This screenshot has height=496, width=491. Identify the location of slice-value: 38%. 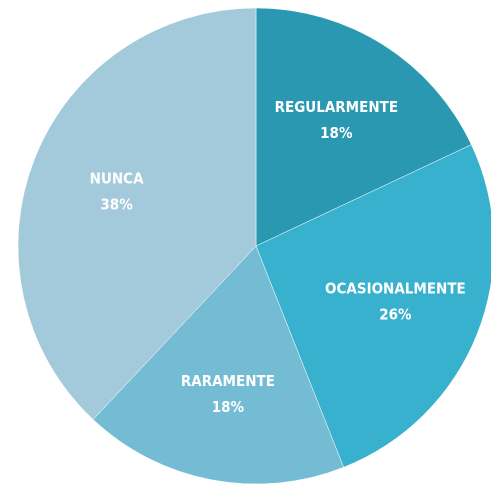
(116, 204).